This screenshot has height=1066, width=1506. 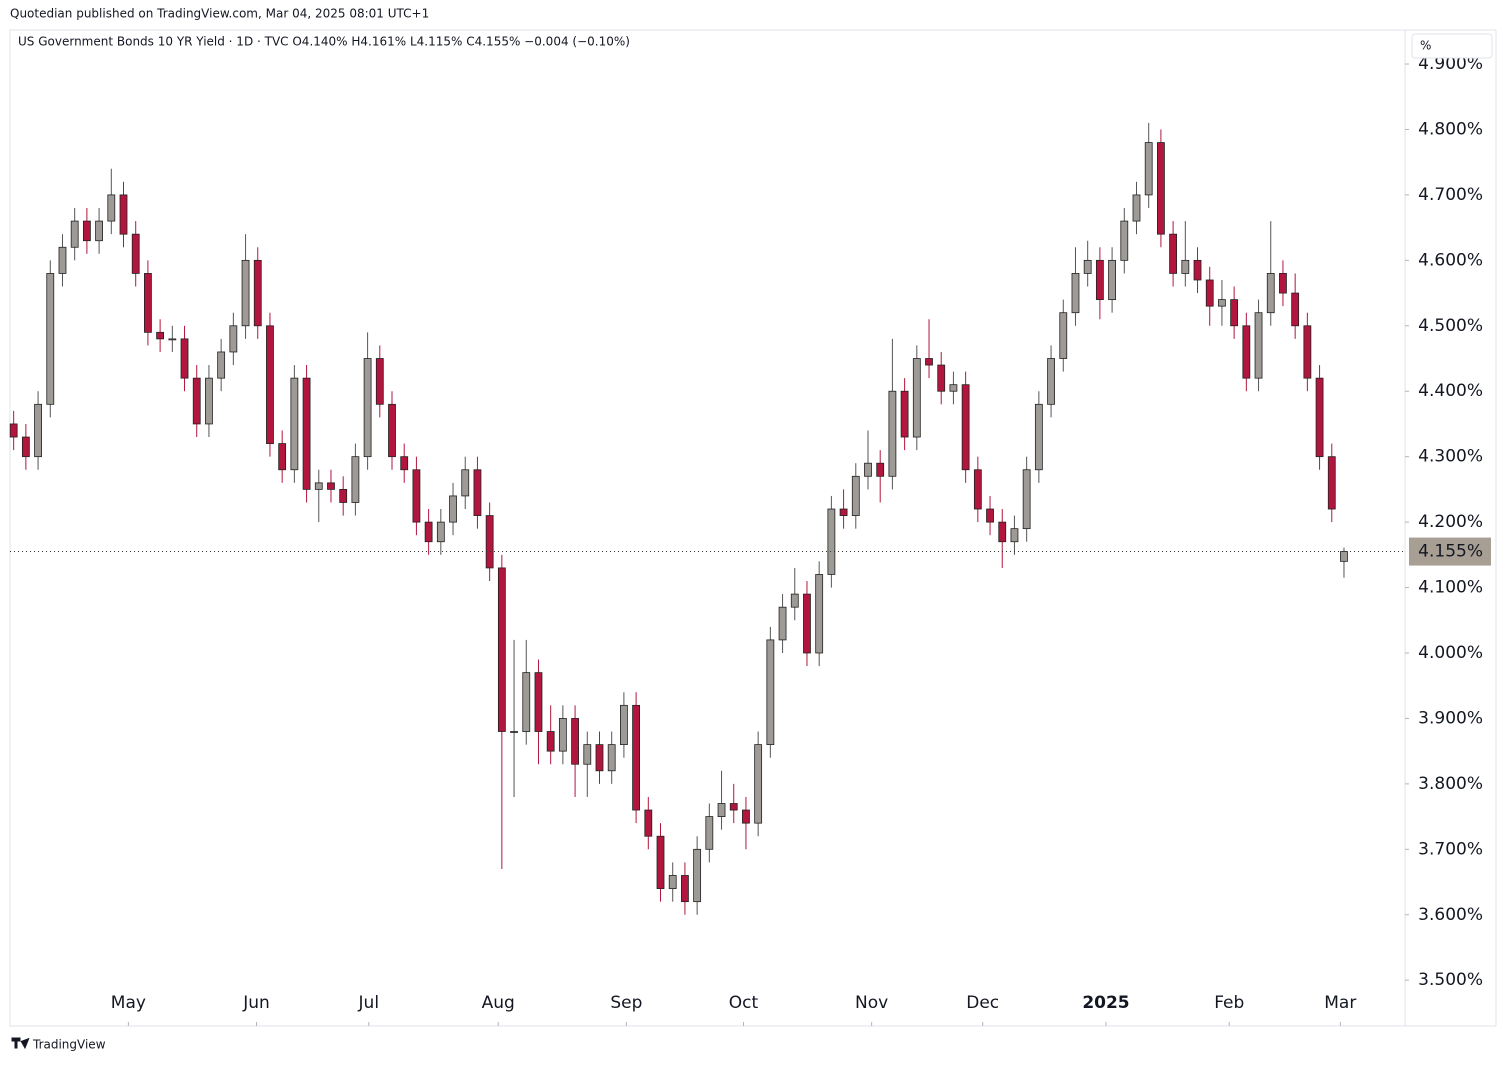 I want to click on last-price-label: 4.155%, so click(x=1450, y=552).